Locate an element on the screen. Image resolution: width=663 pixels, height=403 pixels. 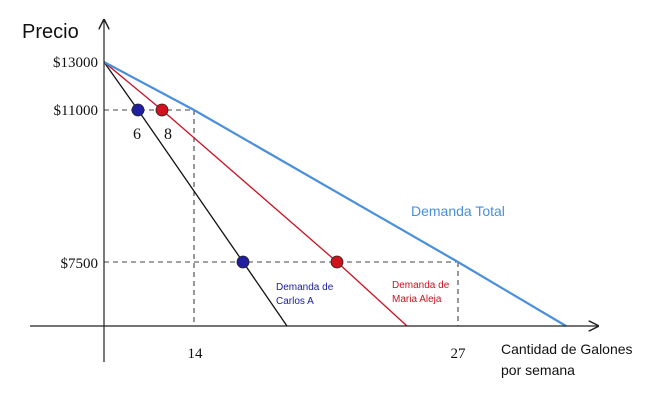
y-axis-title: Precio is located at coordinates (50, 32).